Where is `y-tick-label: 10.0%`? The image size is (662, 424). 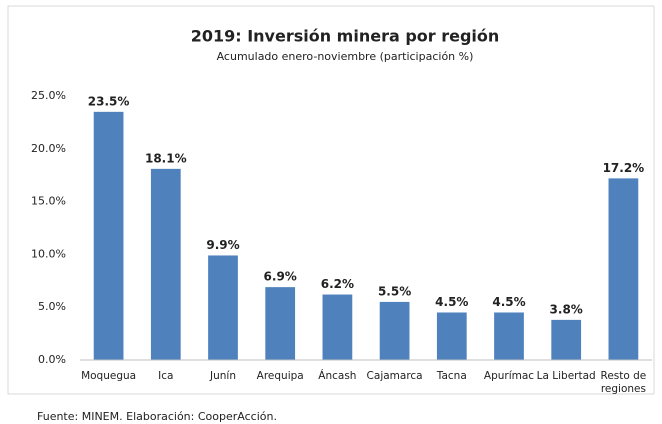 y-tick-label: 10.0% is located at coordinates (48, 253).